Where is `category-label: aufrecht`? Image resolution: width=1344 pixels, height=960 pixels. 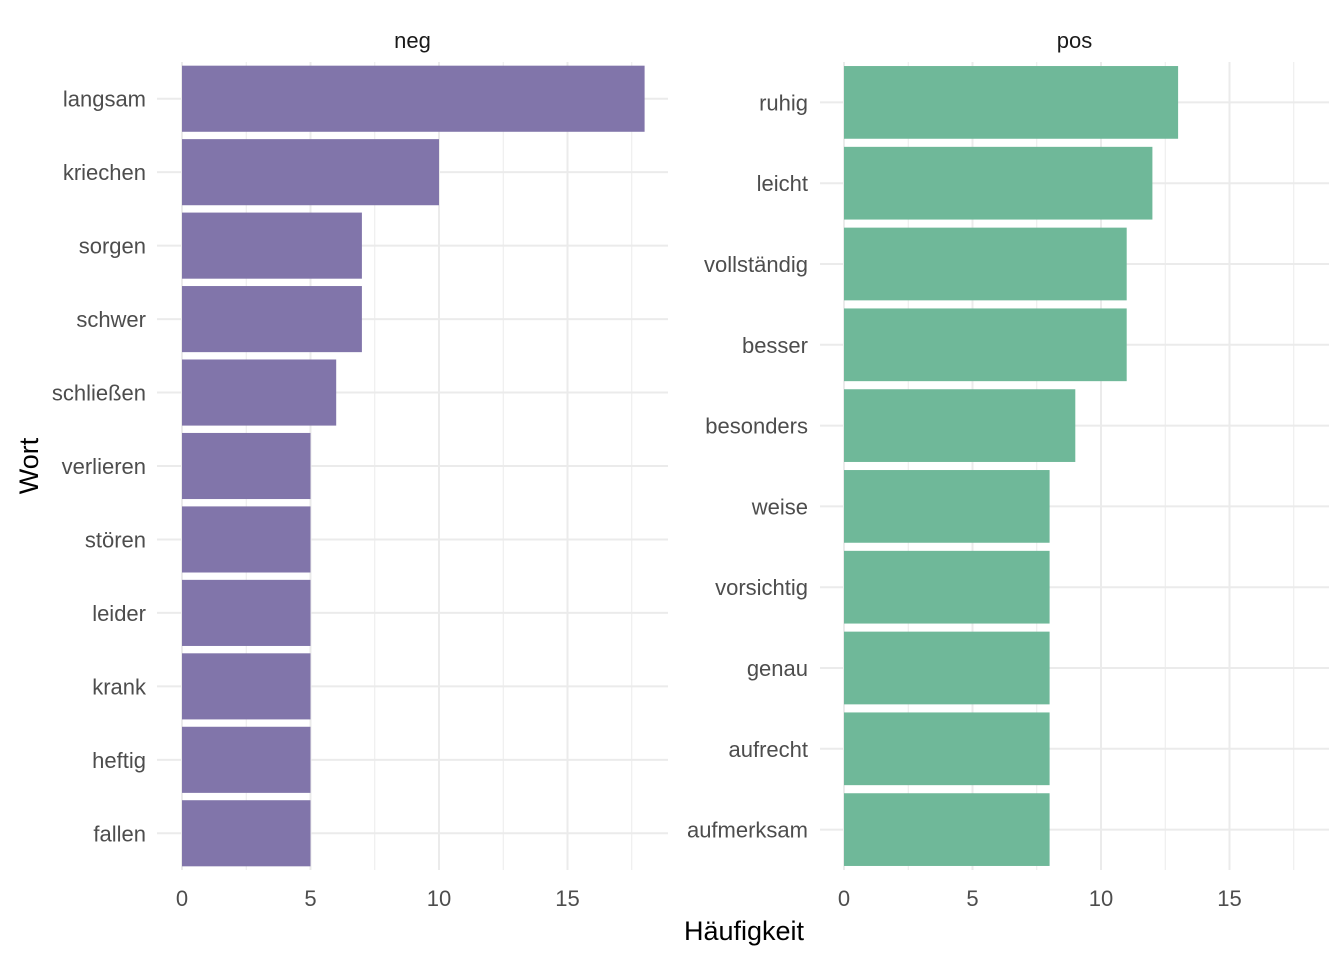
category-label: aufrecht is located at coordinates (769, 749).